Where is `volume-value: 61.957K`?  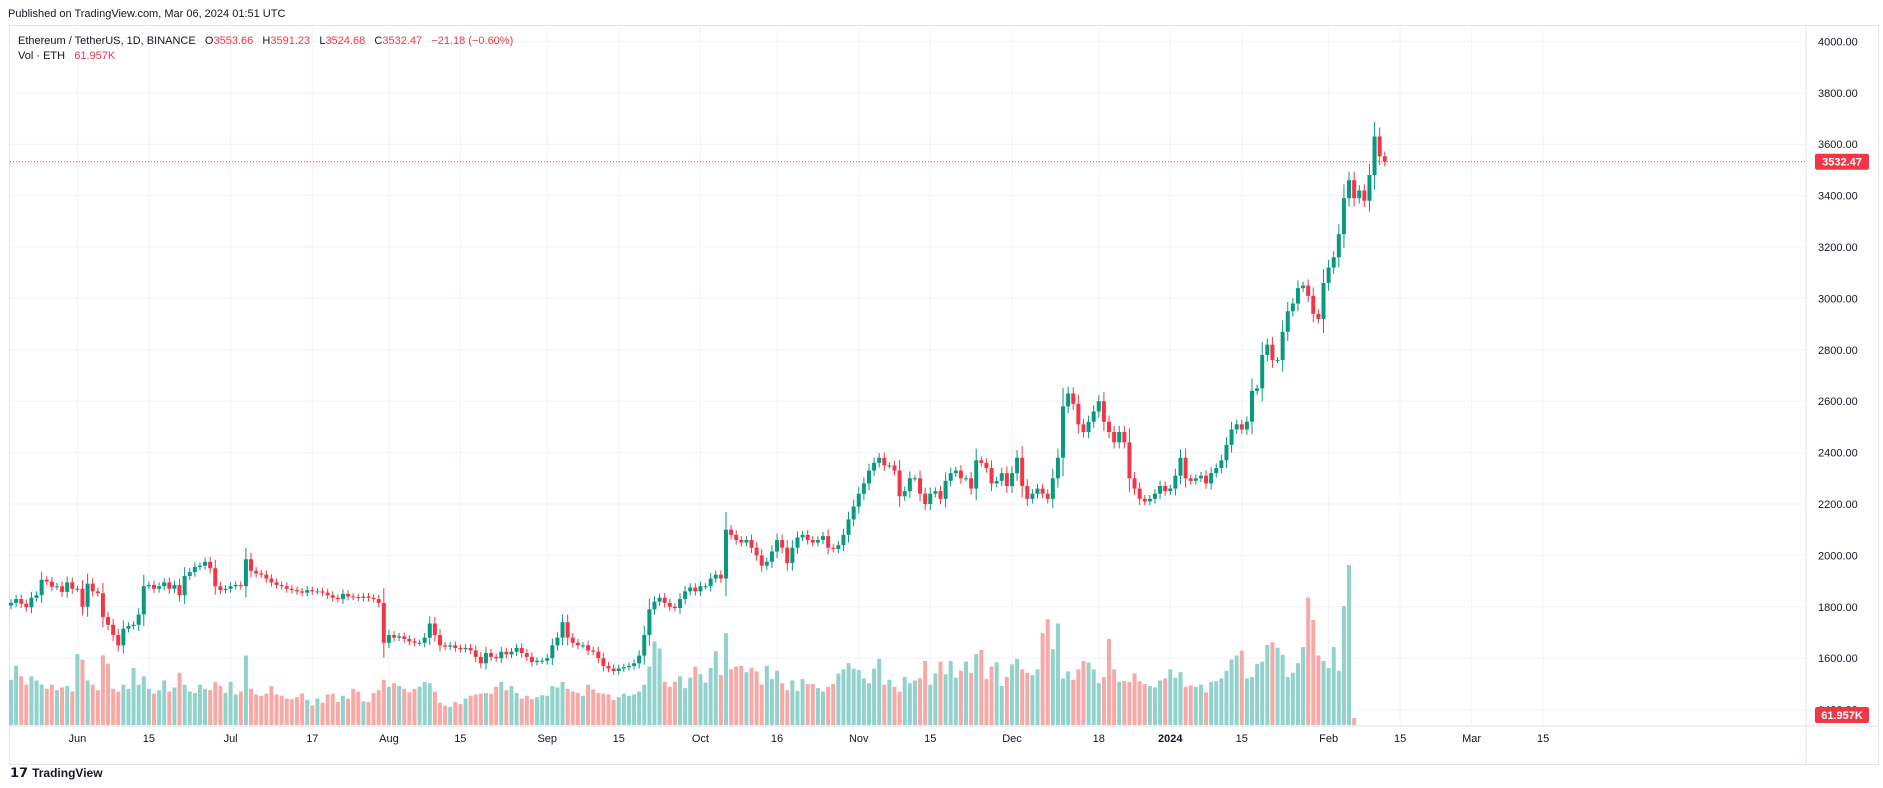 volume-value: 61.957K is located at coordinates (95, 56).